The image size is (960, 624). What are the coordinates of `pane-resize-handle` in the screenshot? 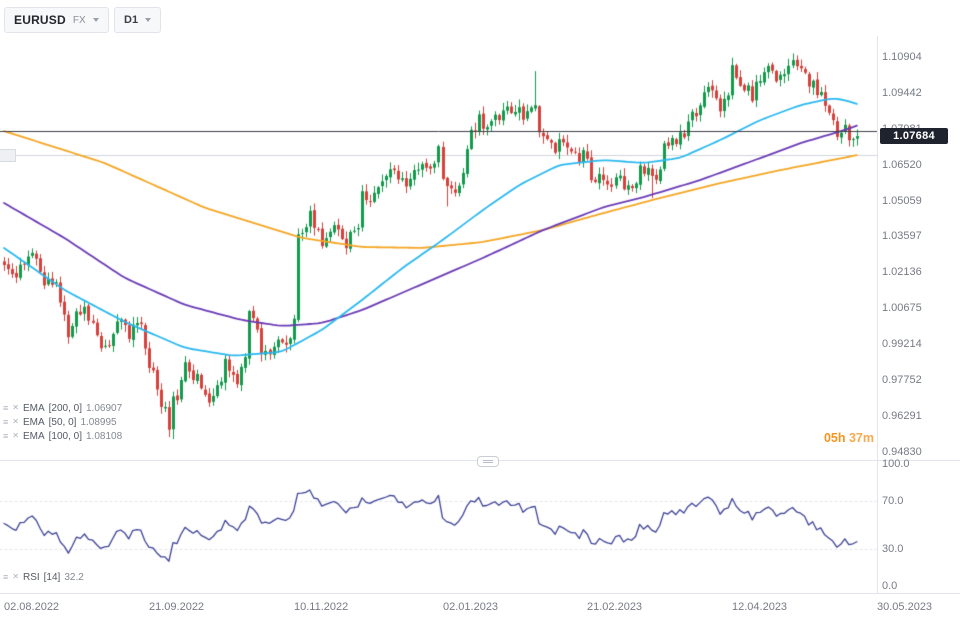 It's located at (488, 461).